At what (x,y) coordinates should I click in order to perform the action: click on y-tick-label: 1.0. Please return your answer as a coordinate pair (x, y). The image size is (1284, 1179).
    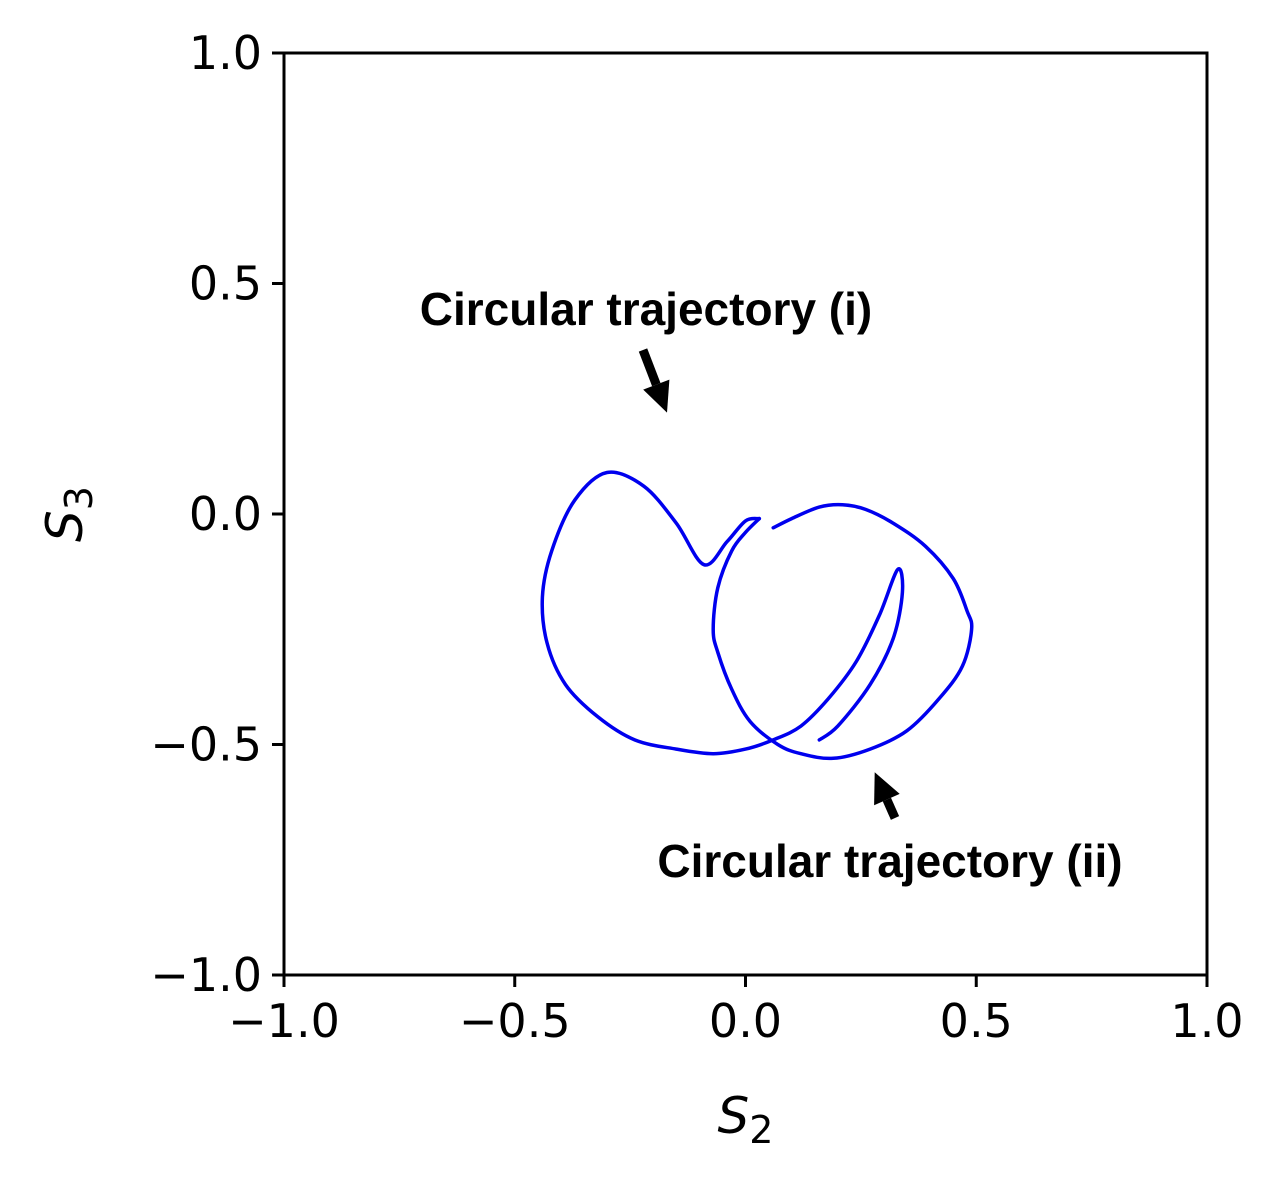
    Looking at the image, I should click on (225, 53).